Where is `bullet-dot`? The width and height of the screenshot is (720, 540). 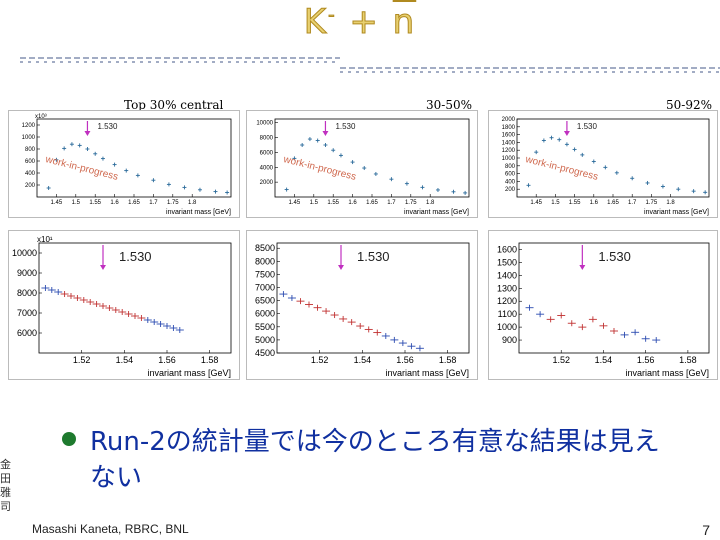 bullet-dot is located at coordinates (69, 439).